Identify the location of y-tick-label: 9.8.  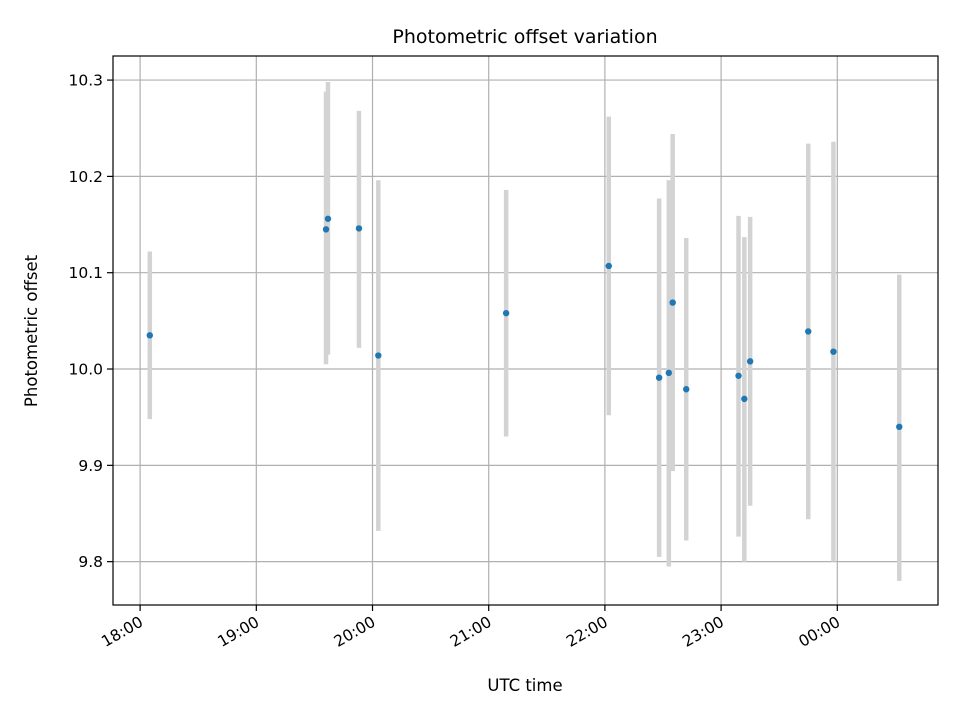
(90, 562).